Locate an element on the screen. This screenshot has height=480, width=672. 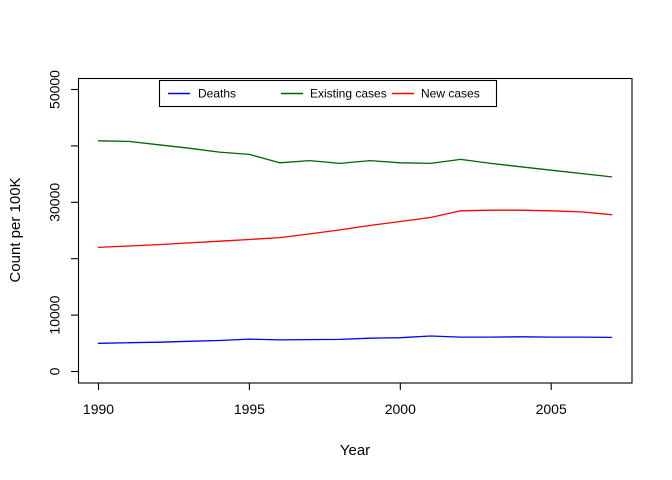
y-tick-label: 10000 is located at coordinates (55, 314).